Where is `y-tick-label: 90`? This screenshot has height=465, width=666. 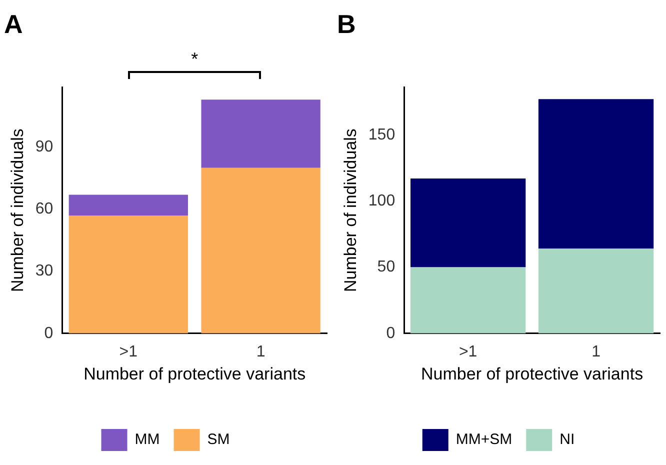 y-tick-label: 90 is located at coordinates (44, 147).